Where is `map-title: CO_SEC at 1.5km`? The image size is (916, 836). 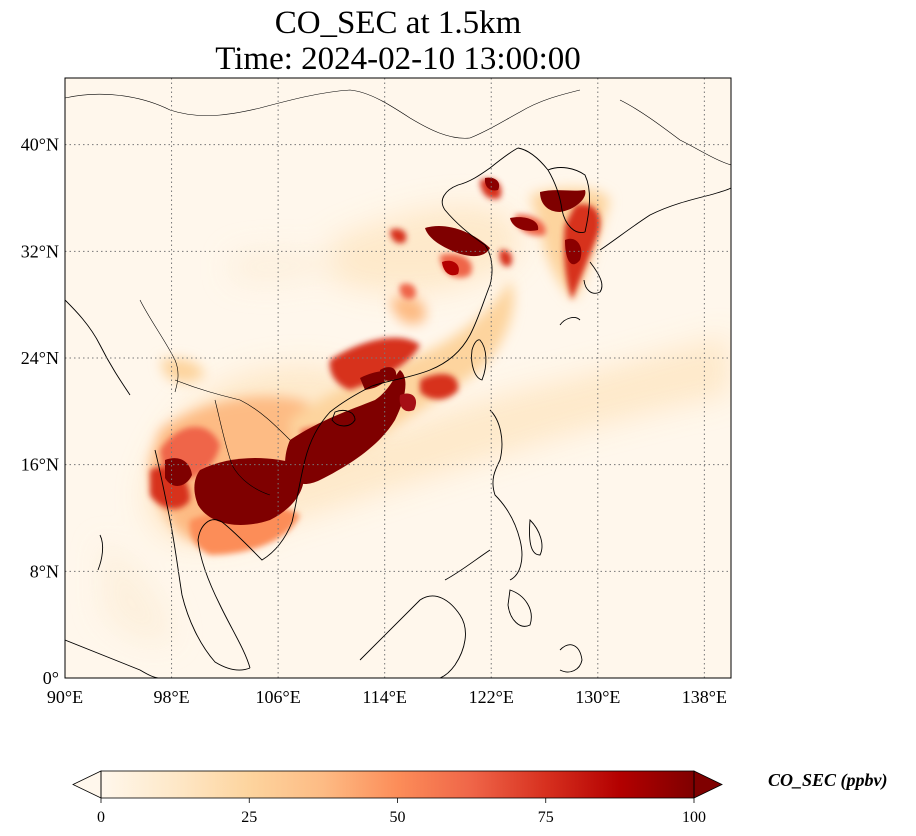 map-title: CO_SEC at 1.5km is located at coordinates (398, 23).